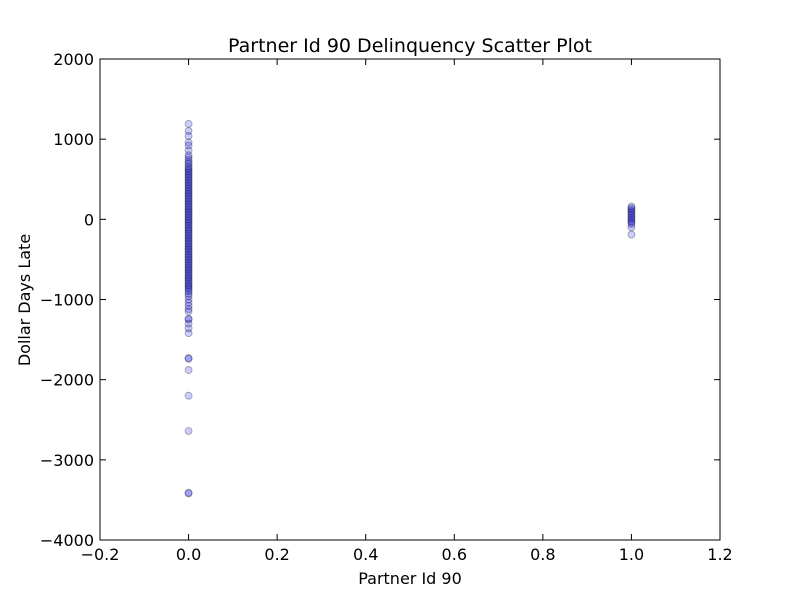 This screenshot has height=600, width=800. Describe the element at coordinates (73, 59) in the screenshot. I see `y-tick-label-6: 2000` at that location.